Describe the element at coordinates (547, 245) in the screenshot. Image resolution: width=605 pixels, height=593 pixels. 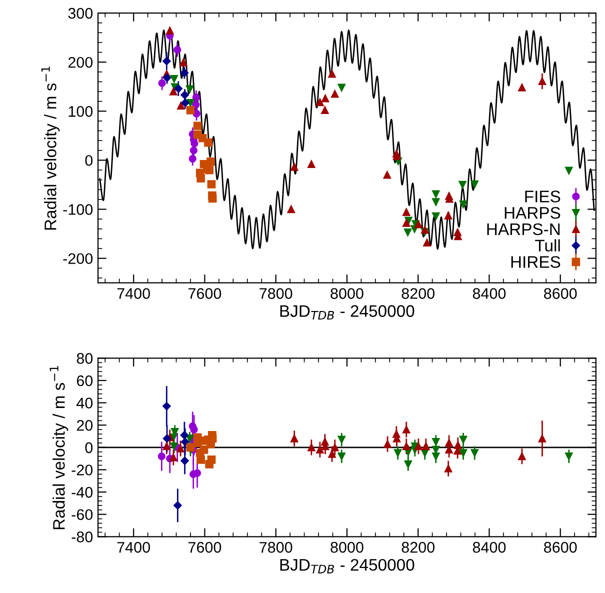
I see `legend-label: Tull` at that location.